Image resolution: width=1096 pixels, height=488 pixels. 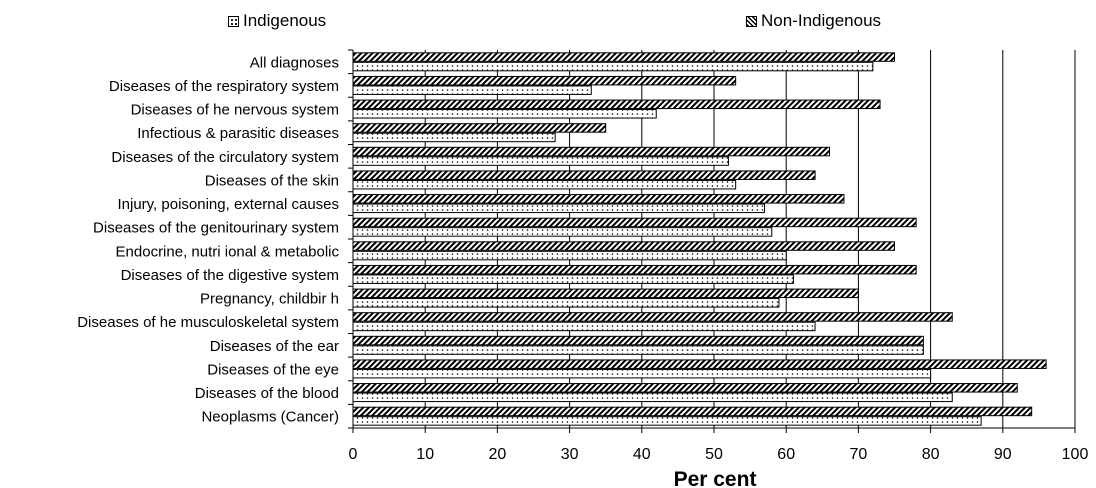 I want to click on x-tick-label: 60, so click(x=786, y=454).